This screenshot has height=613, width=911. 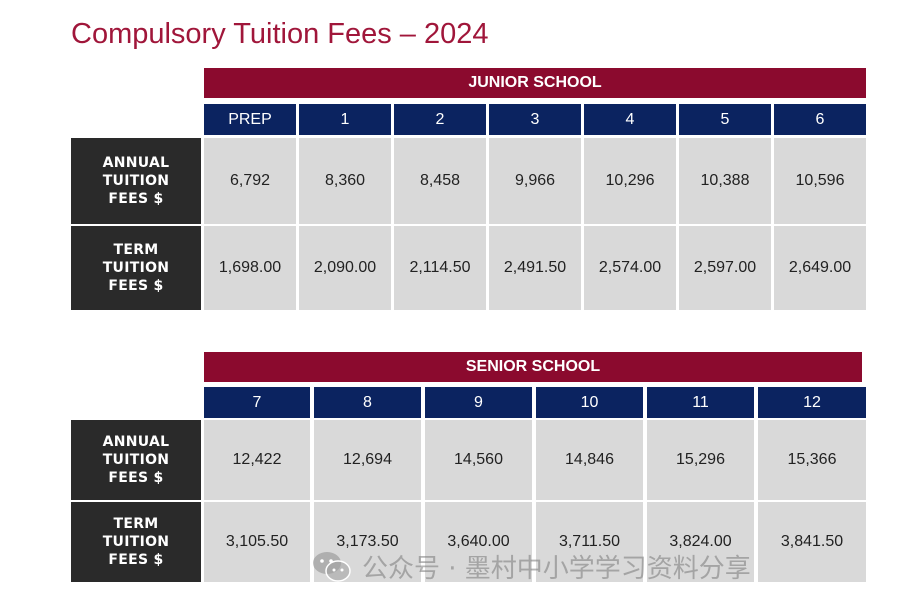 I want to click on table-cell: 3,105.50, so click(x=257, y=542).